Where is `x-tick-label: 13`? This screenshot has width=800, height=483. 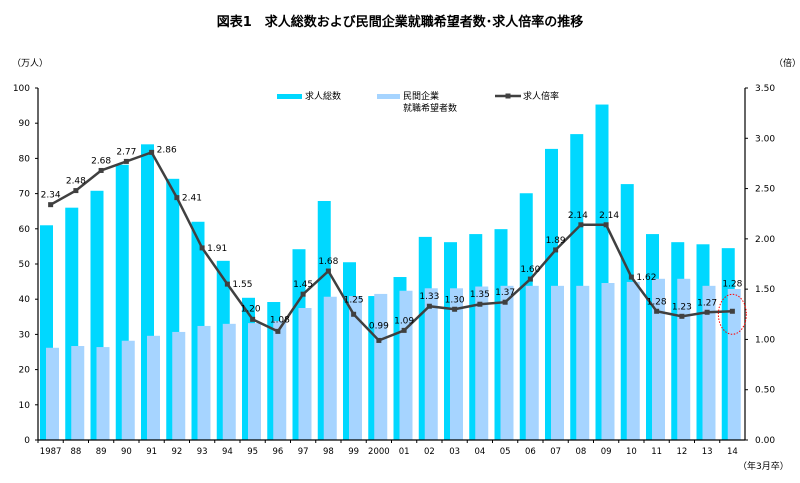
x-tick-label: 13 is located at coordinates (707, 452).